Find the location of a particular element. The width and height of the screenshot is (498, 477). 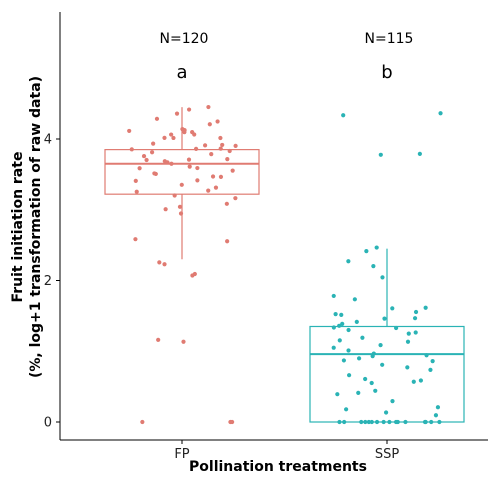

y-axis-title-line1: Fruit initiation rate is located at coordinates (18, 227).